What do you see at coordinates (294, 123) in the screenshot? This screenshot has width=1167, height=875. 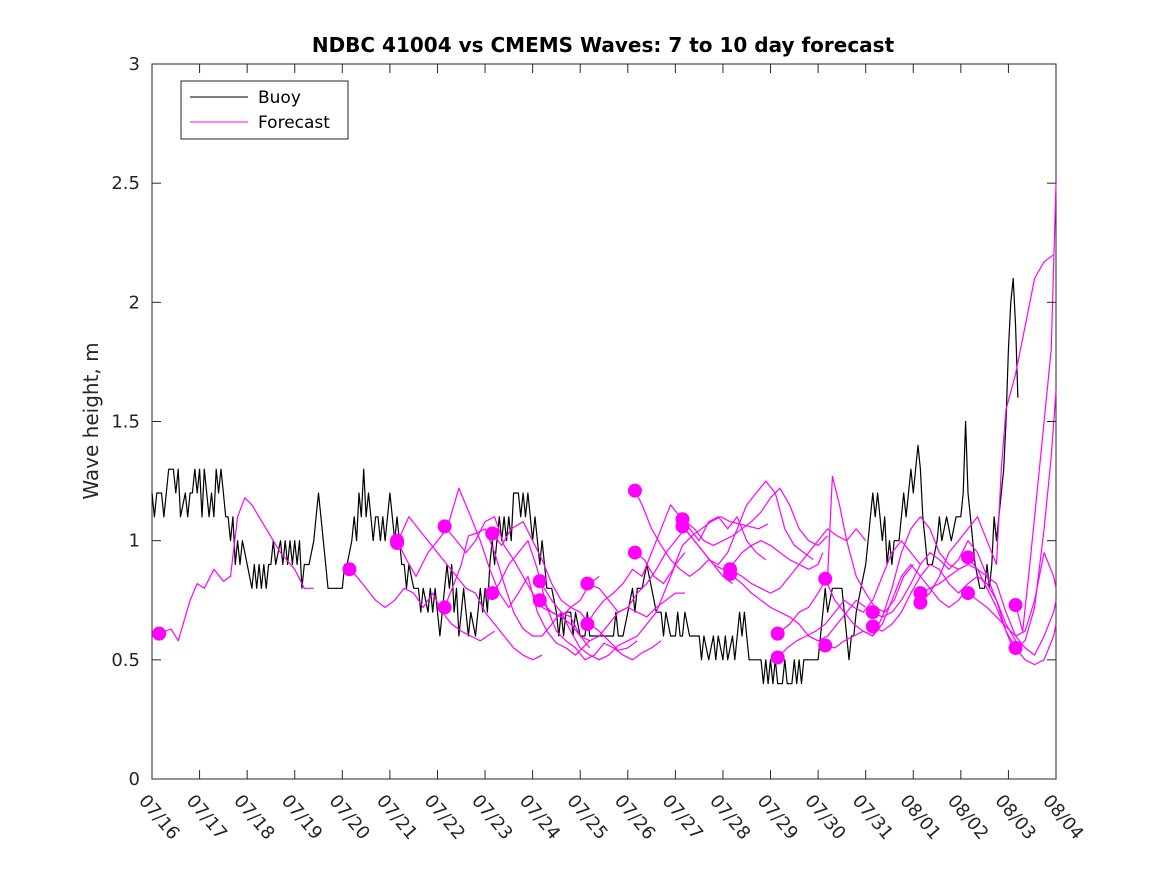 I see `legend-label-forecast: Forecast` at bounding box center [294, 123].